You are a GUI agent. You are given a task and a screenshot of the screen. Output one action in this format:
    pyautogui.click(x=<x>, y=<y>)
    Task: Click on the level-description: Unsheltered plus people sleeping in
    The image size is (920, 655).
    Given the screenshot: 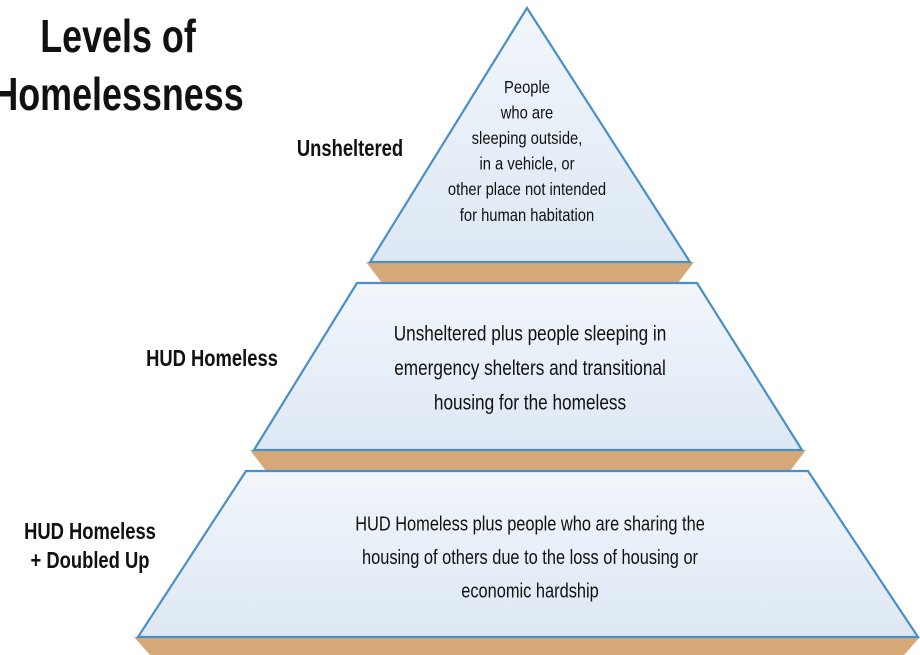 What is the action you would take?
    pyautogui.click(x=530, y=334)
    